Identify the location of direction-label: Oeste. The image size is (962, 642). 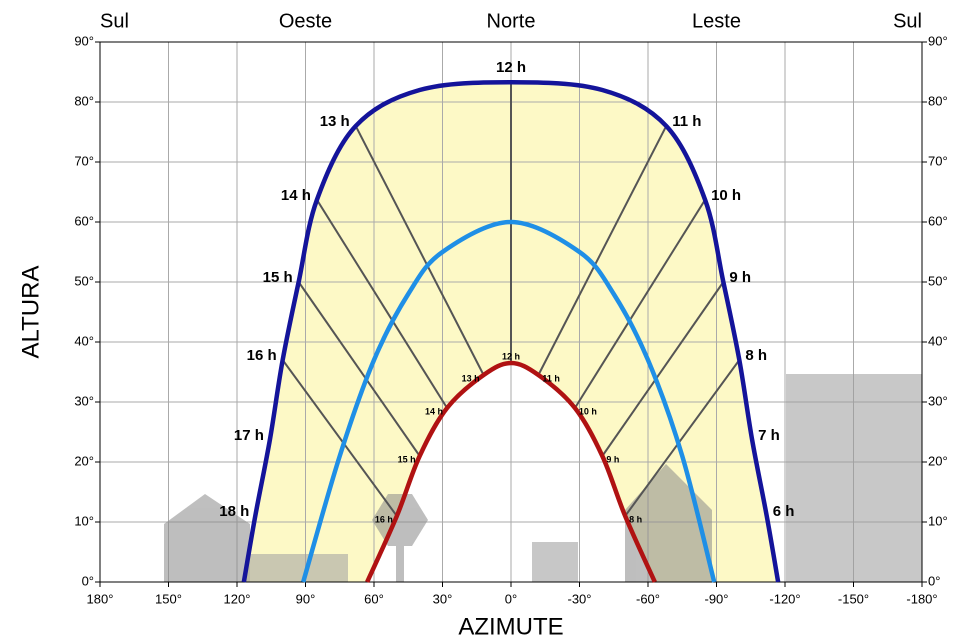
(305, 21).